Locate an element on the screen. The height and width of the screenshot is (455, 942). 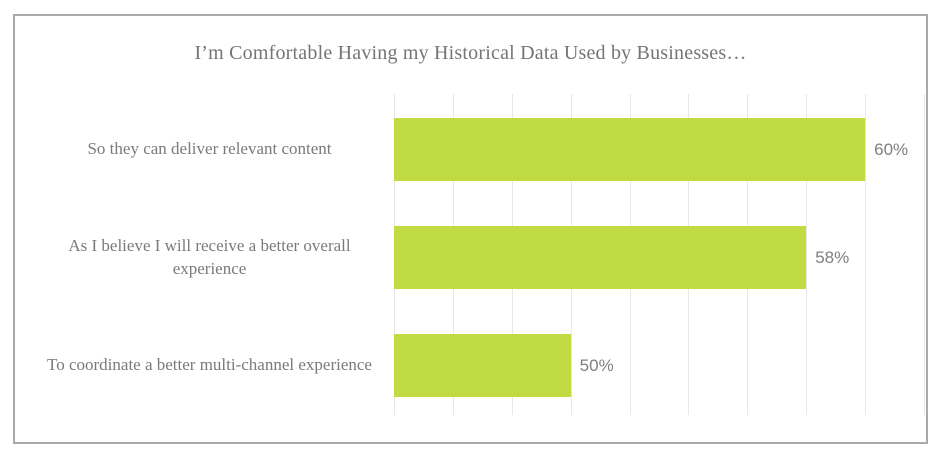
bar-row: So they can deliver relevant content 60% is located at coordinates (470, 149).